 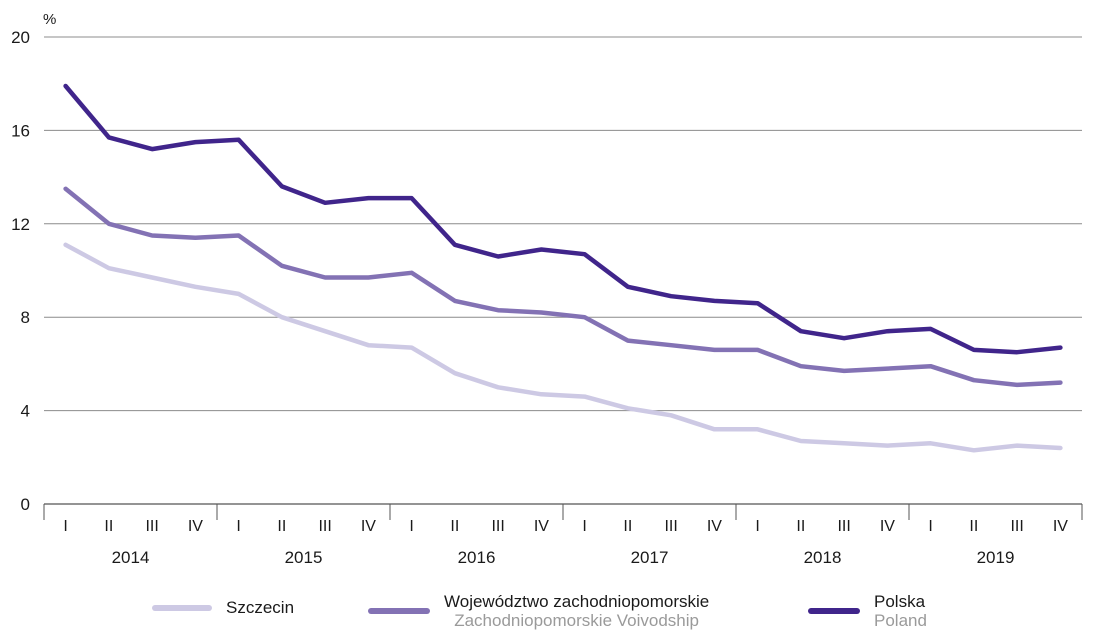 I want to click on year-label: 2017, so click(x=650, y=557).